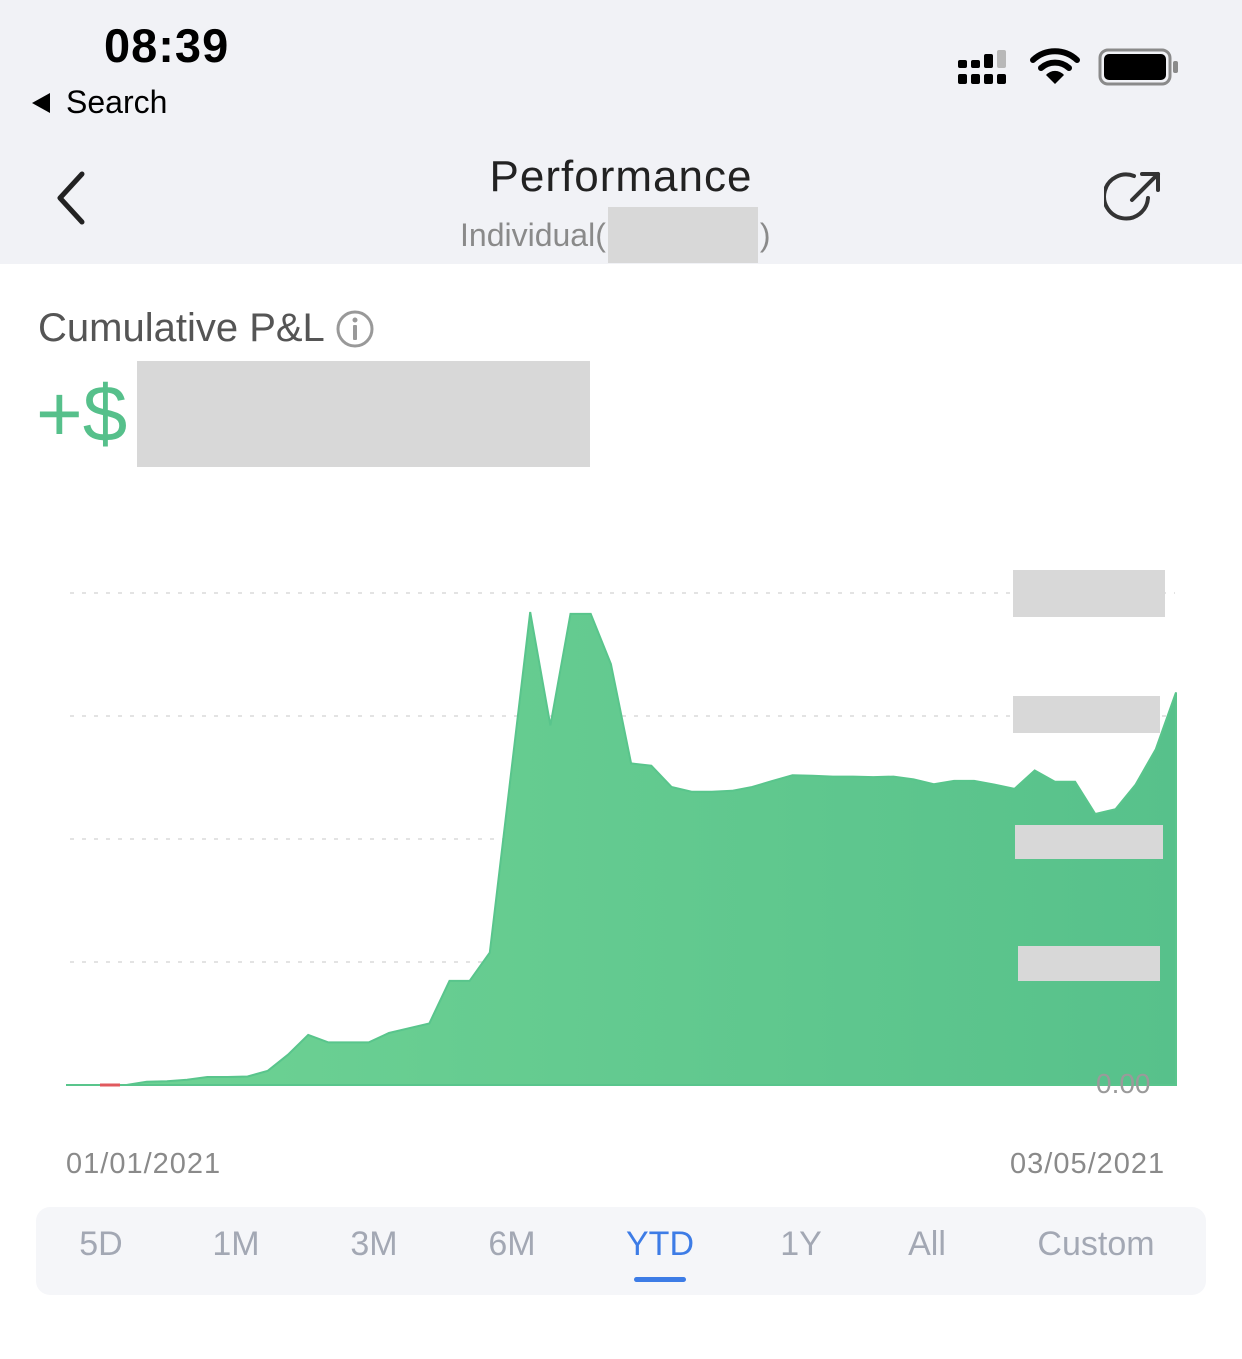 Image resolution: width=1242 pixels, height=1359 pixels. I want to click on x-axis-end-date: 03/05/2021, so click(1088, 1164).